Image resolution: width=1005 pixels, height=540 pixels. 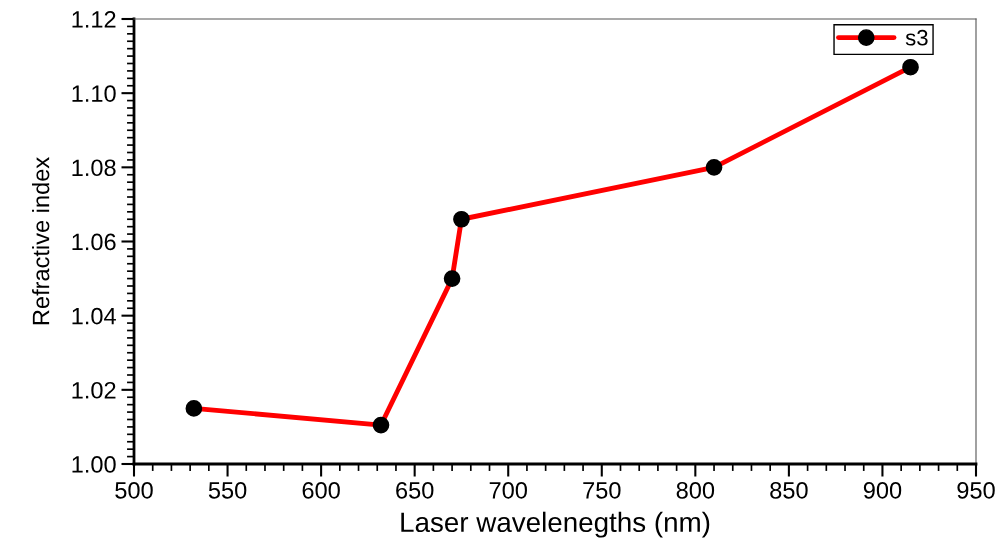 I want to click on x-tick-label: 700, so click(x=508, y=490).